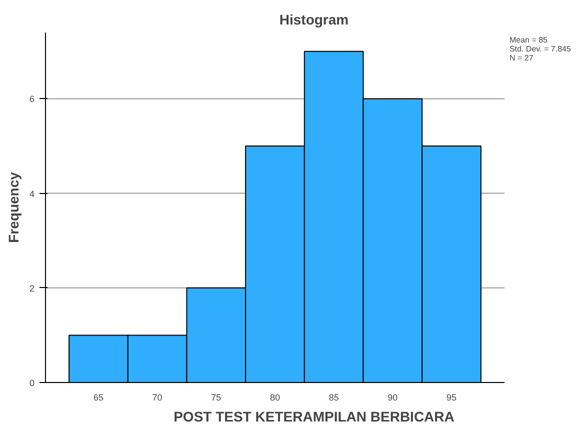 The image size is (586, 427). Describe the element at coordinates (451, 397) in the screenshot. I see `x-tick-label: 95` at that location.